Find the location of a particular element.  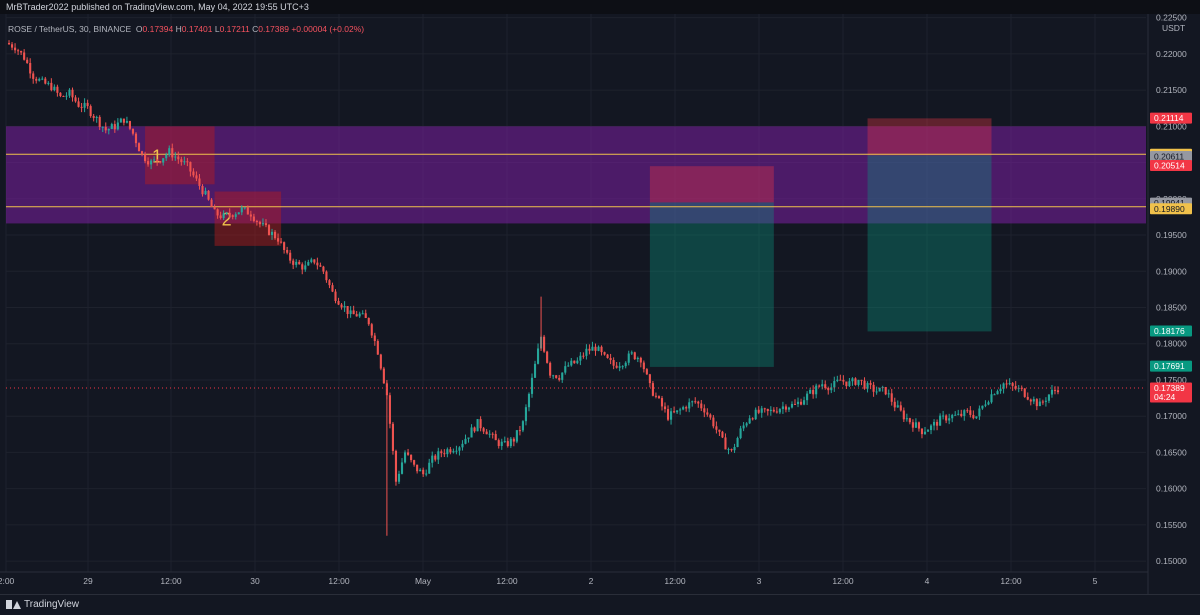

tradingview-logo: TradingView is located at coordinates (42, 604).